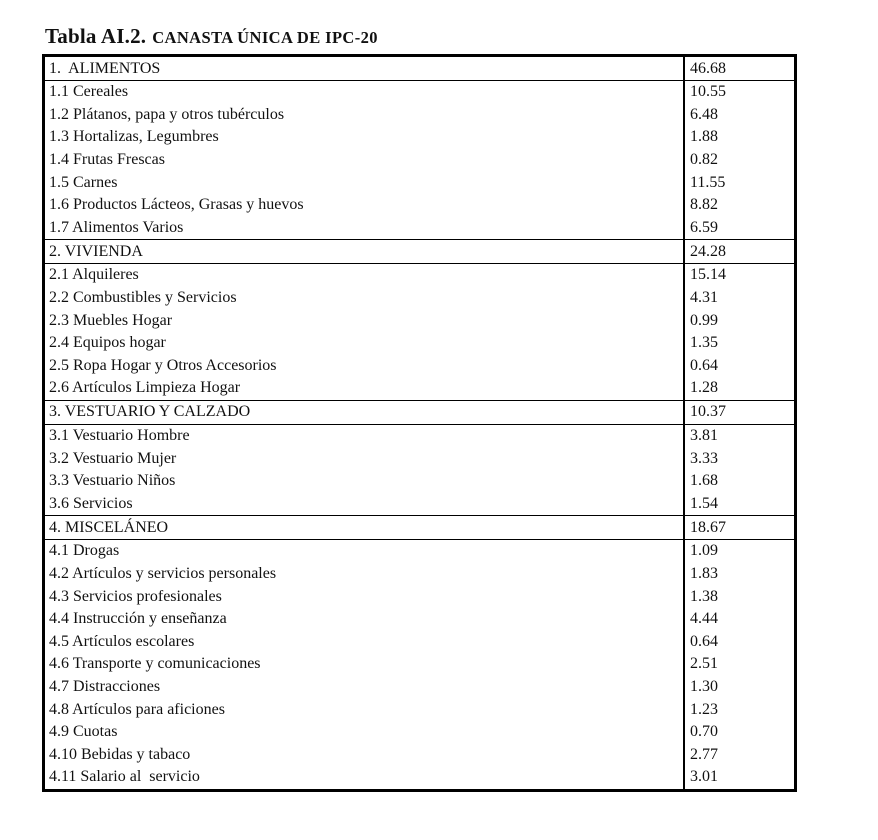 This screenshot has height=840, width=878. I want to click on item-label: 1.3 Hortalizas, Legumbres, so click(365, 137).